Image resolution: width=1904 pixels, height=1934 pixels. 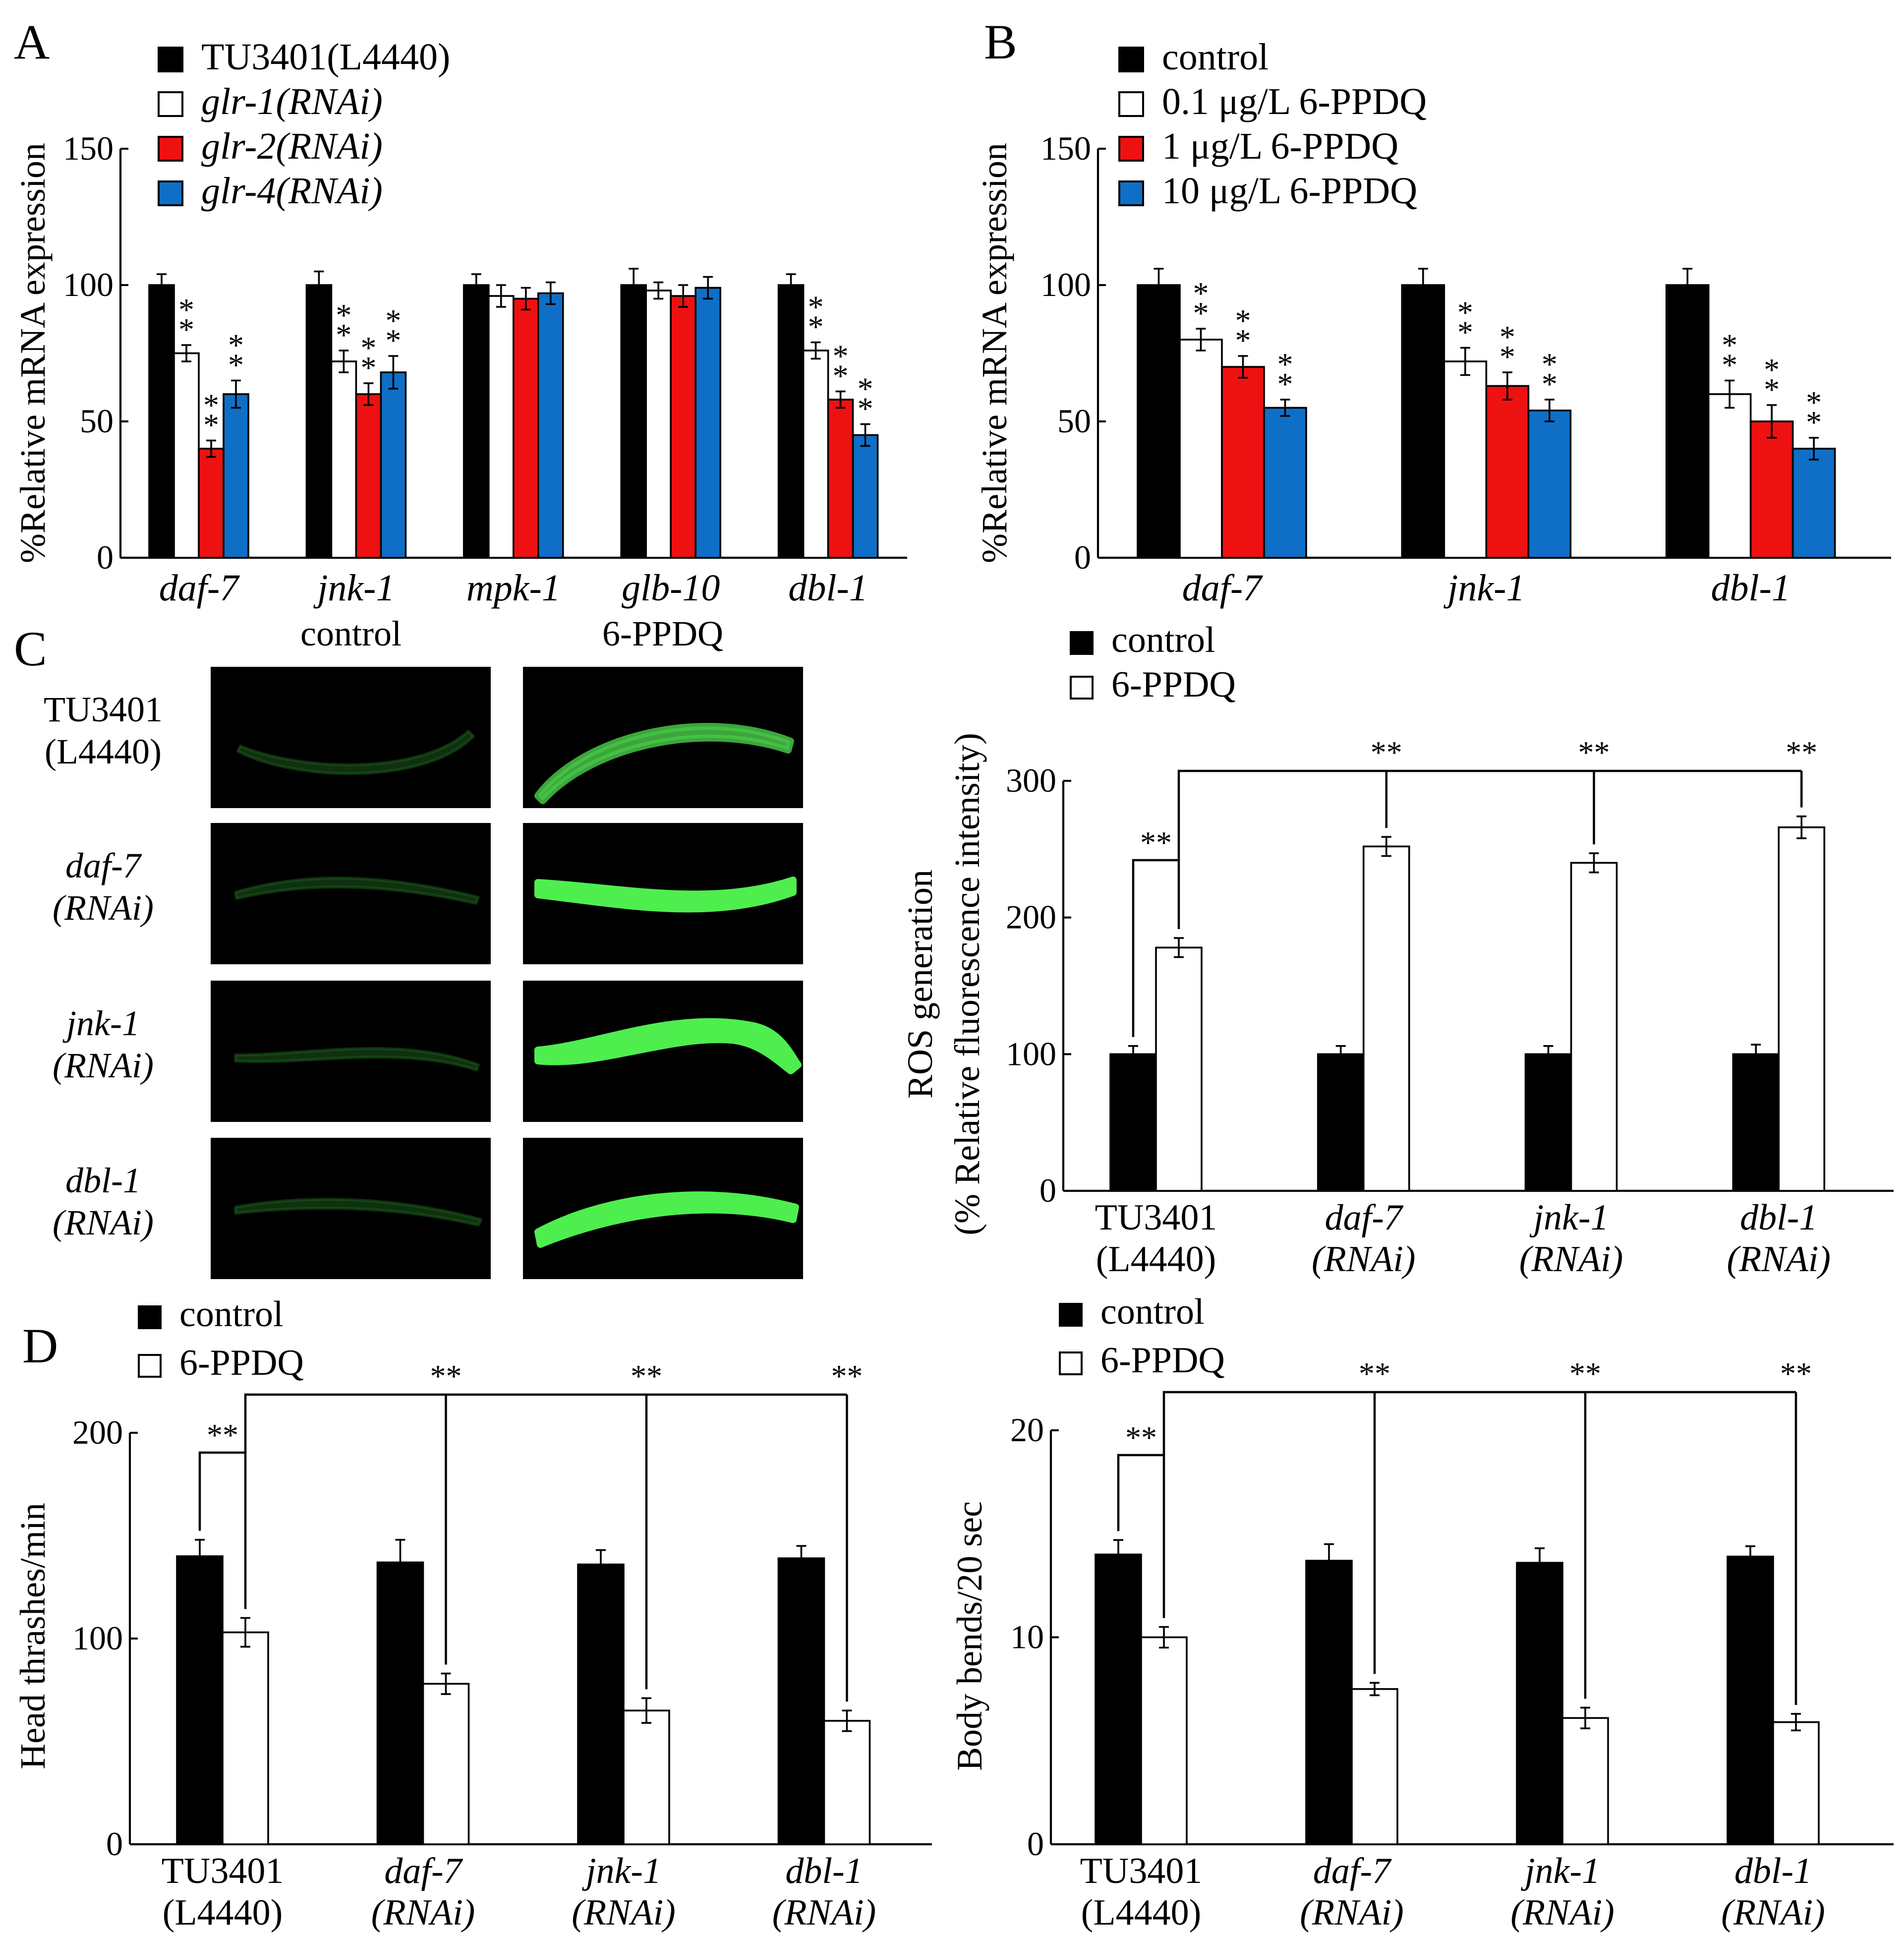 What do you see at coordinates (1066, 148) in the screenshot?
I see `panel-b-y-tick-label-3: 150` at bounding box center [1066, 148].